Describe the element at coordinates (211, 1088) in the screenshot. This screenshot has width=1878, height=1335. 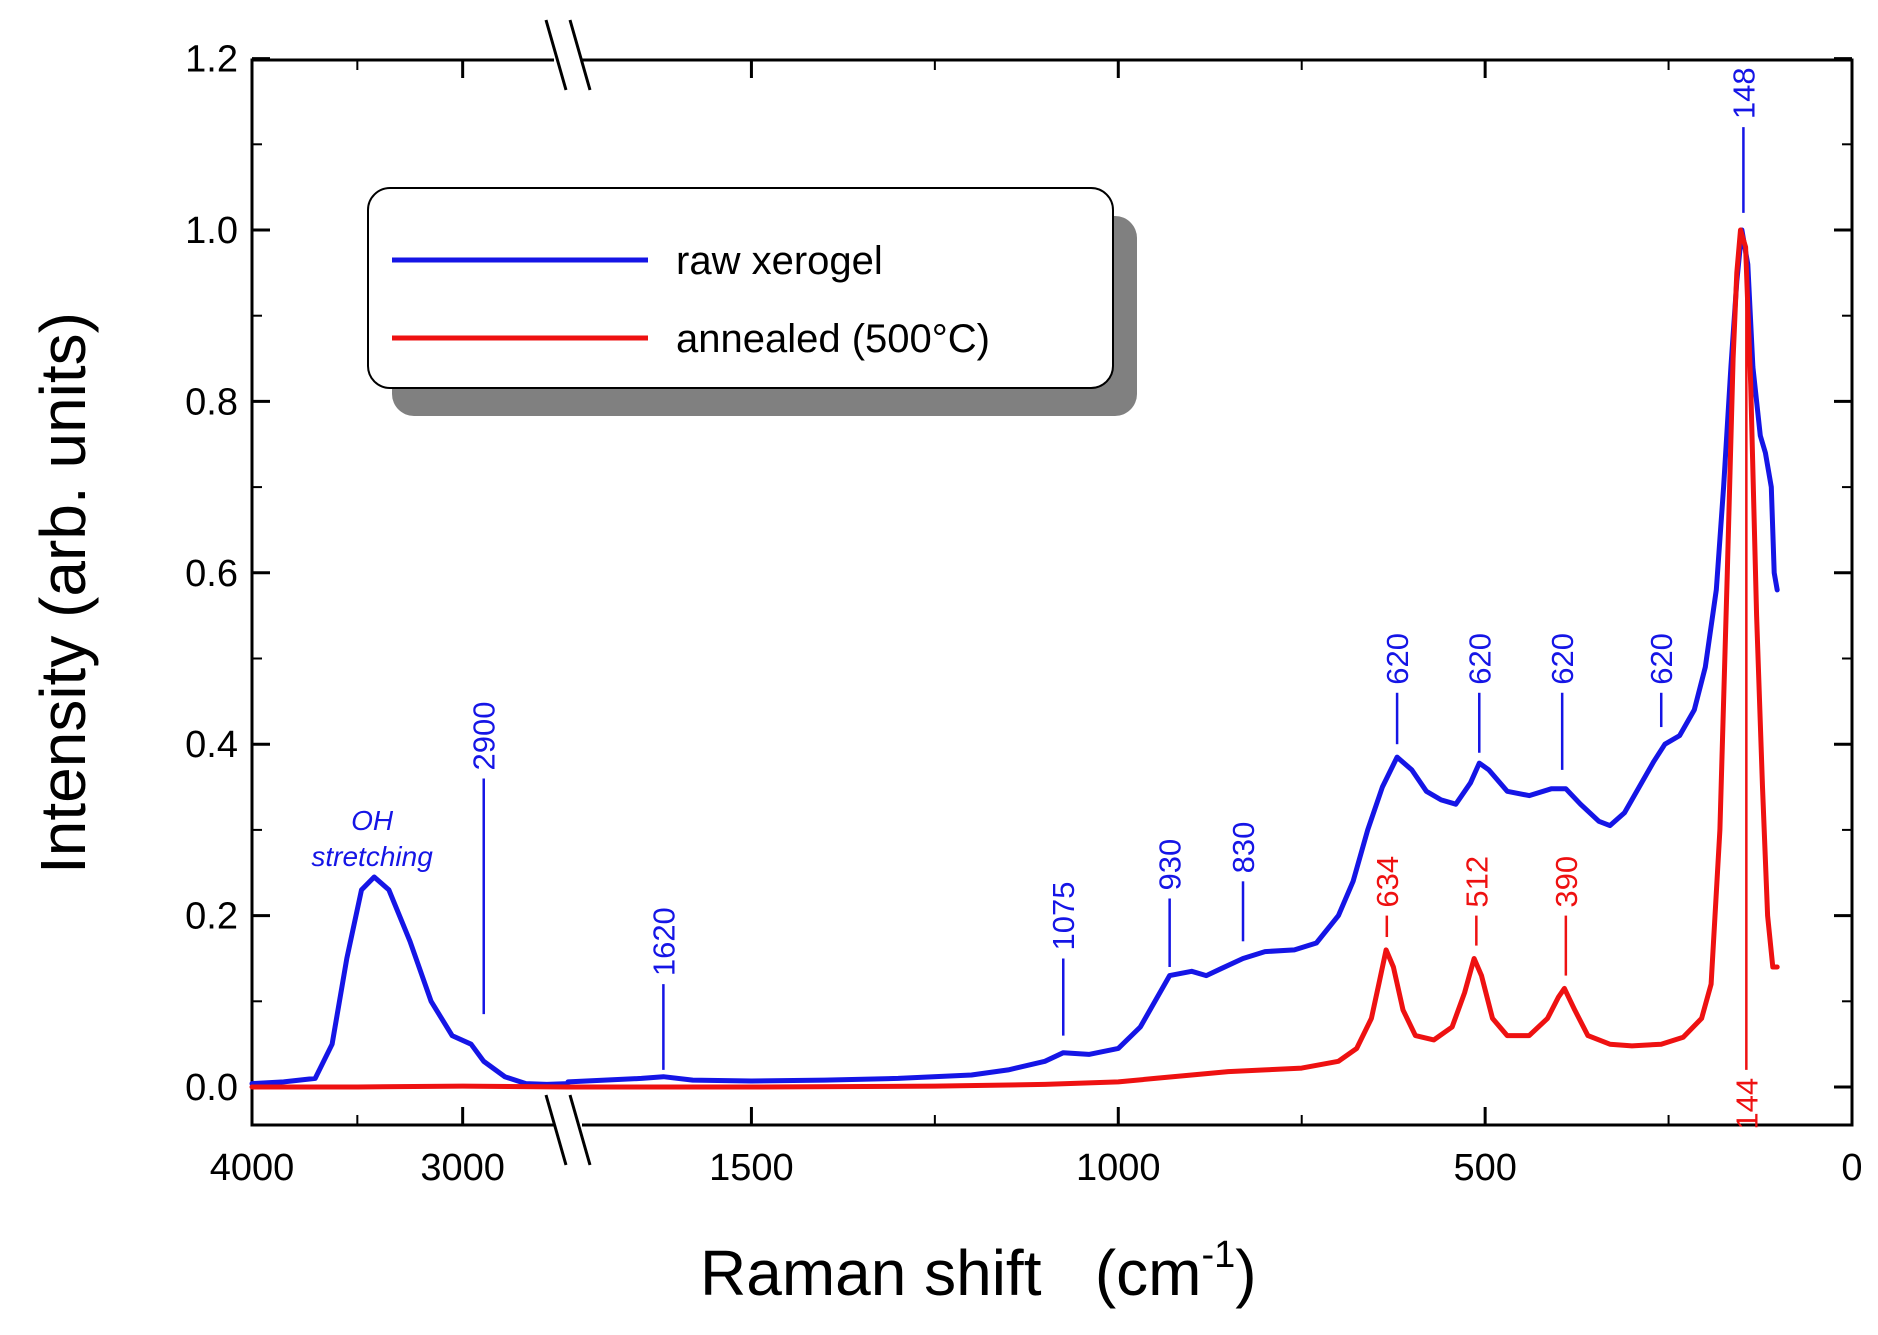
I see `y-tick-label: 0.0` at that location.